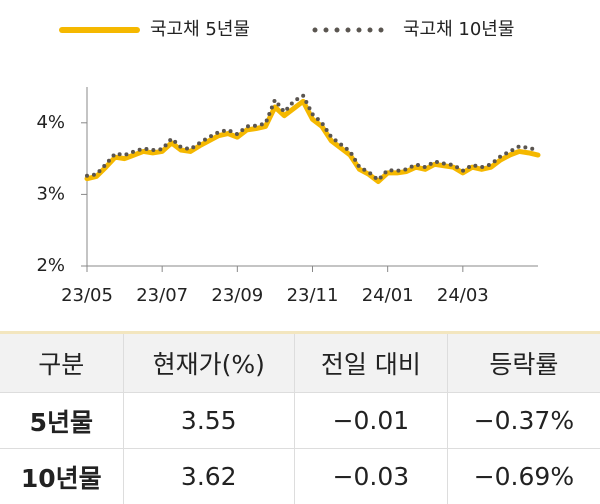 The image size is (600, 504). What do you see at coordinates (458, 29) in the screenshot?
I see `legend-label: 국고채 10년물` at bounding box center [458, 29].